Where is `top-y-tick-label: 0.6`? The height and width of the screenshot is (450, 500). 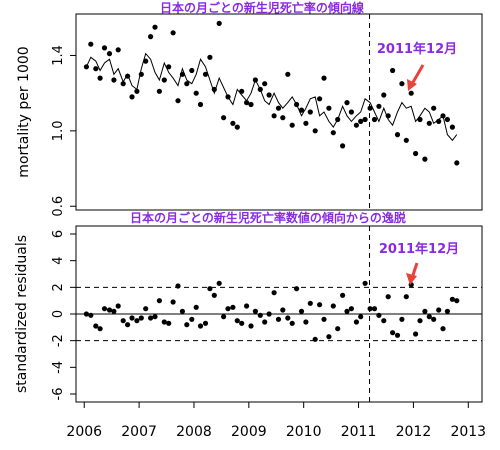 top-y-tick-label: 0.6 is located at coordinates (58, 206).